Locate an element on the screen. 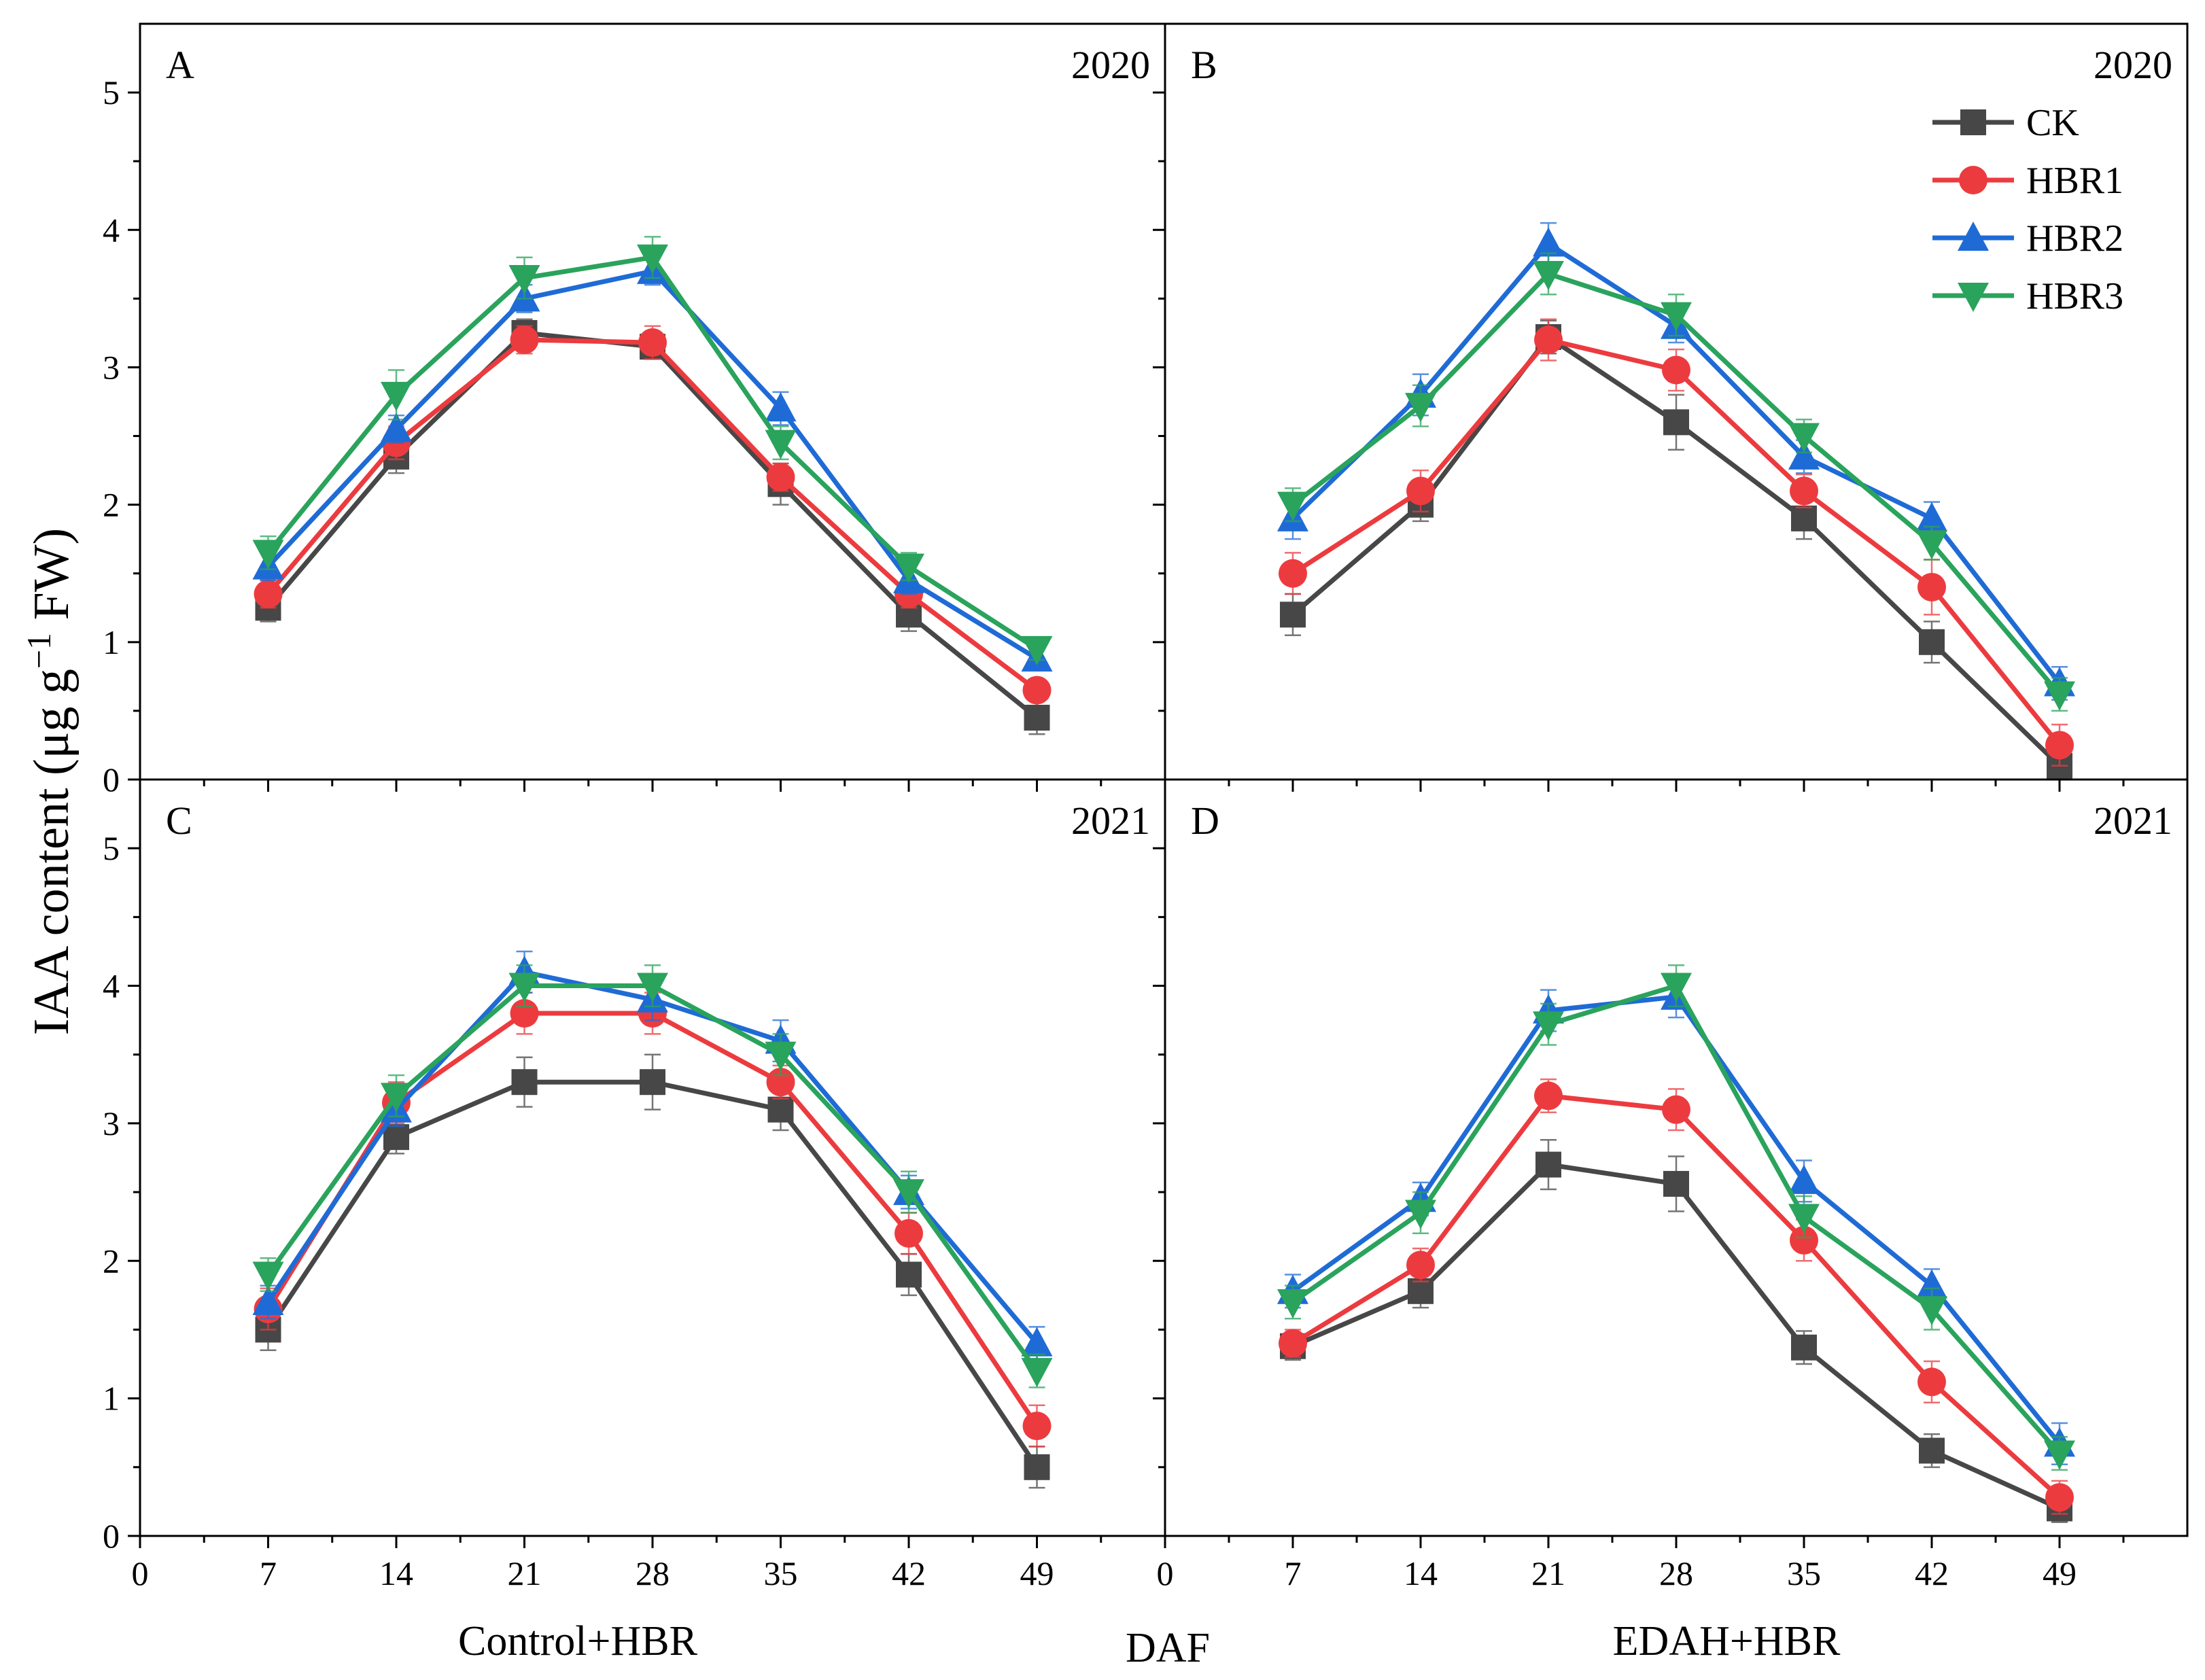 The width and height of the screenshot is (2205, 1680). legend-entry-hbr3: HBR3 is located at coordinates (2027, 296).